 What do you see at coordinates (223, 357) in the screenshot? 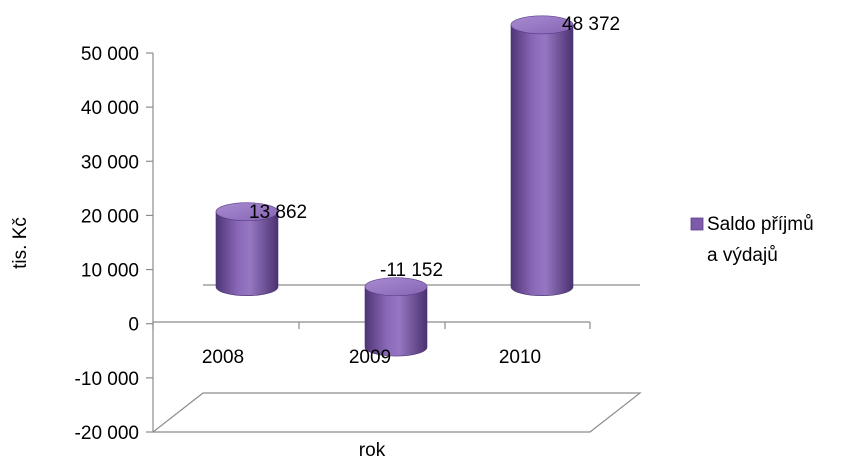
I see `category-label: 2008` at bounding box center [223, 357].